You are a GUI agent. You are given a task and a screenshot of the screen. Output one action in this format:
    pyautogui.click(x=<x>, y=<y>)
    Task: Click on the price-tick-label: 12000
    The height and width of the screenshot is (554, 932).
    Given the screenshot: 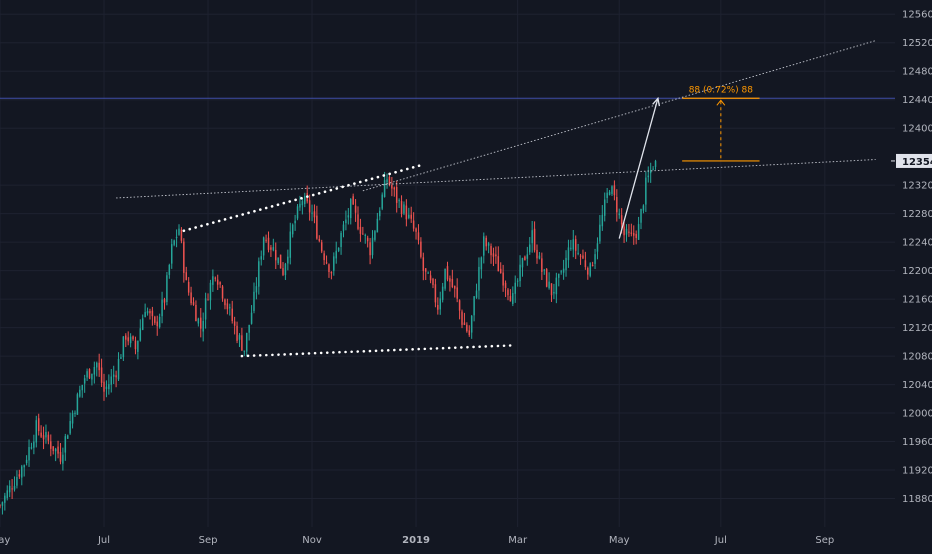 What is the action you would take?
    pyautogui.click(x=917, y=414)
    